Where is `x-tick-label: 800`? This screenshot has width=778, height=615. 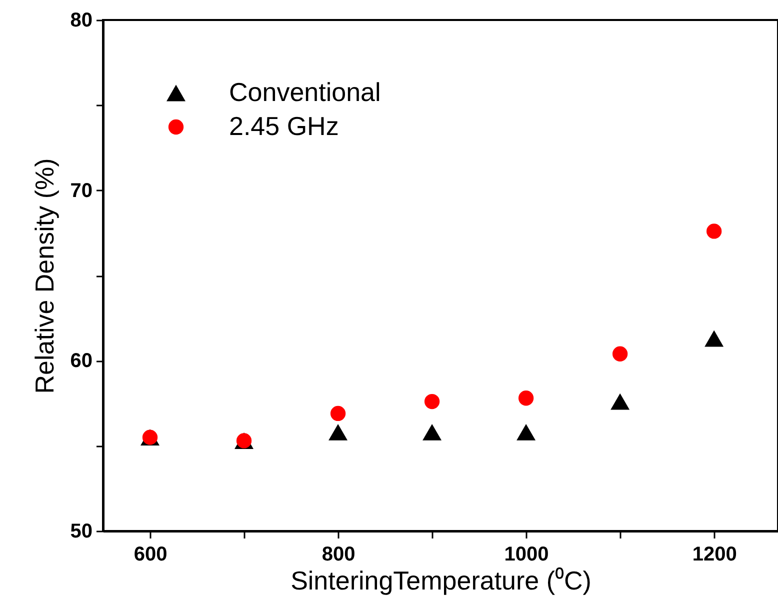 x-tick-label: 800 is located at coordinates (339, 555).